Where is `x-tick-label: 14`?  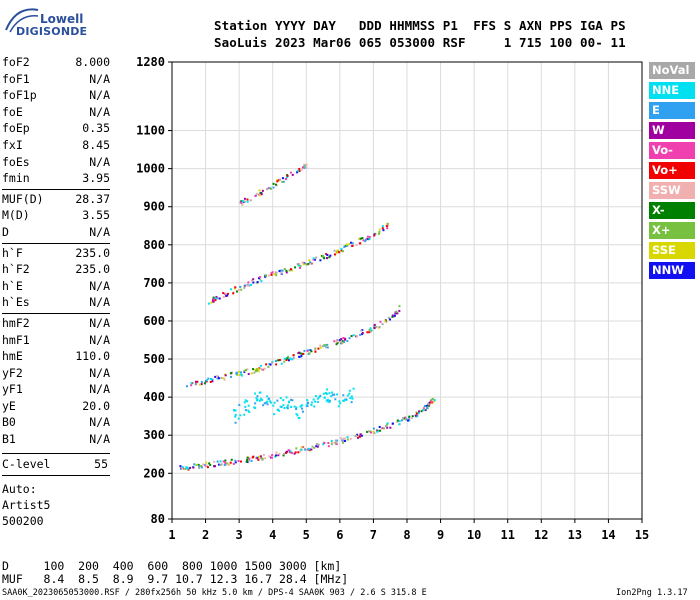 x-tick-label: 14 is located at coordinates (608, 535).